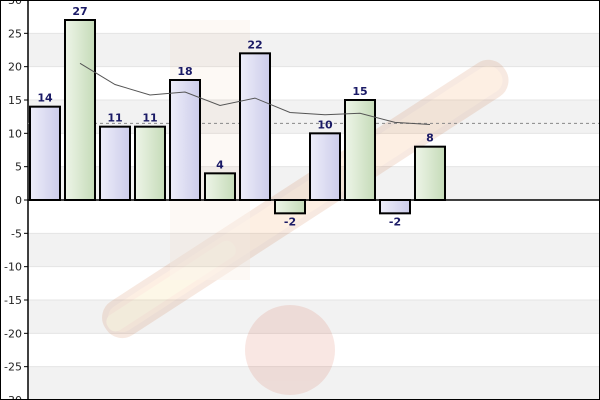 The width and height of the screenshot is (600, 400). I want to click on y-tick-label: 5, so click(18, 167).